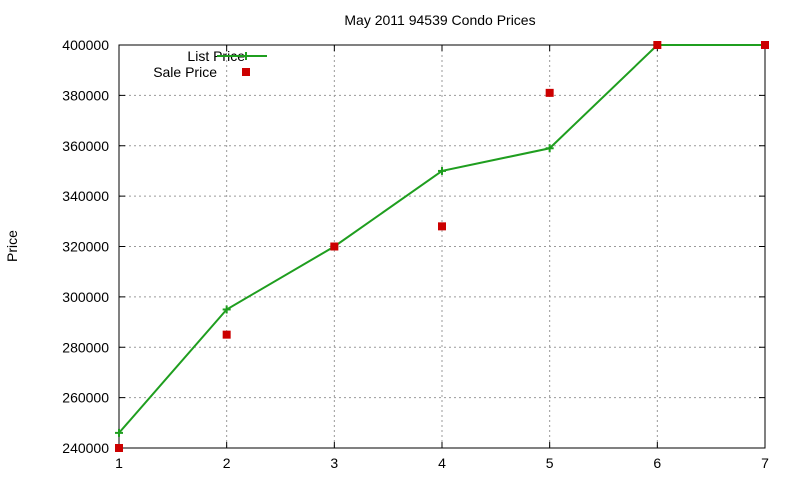 This screenshot has width=800, height=480. I want to click on y-tick-label: 280000, so click(85, 347).